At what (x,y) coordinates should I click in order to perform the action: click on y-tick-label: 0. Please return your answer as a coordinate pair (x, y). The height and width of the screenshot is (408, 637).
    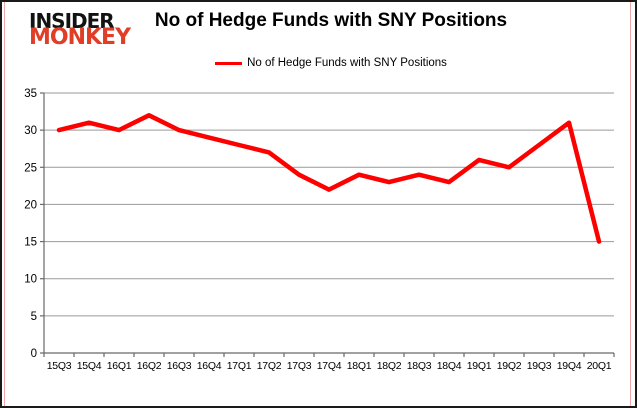
    Looking at the image, I should click on (34, 354).